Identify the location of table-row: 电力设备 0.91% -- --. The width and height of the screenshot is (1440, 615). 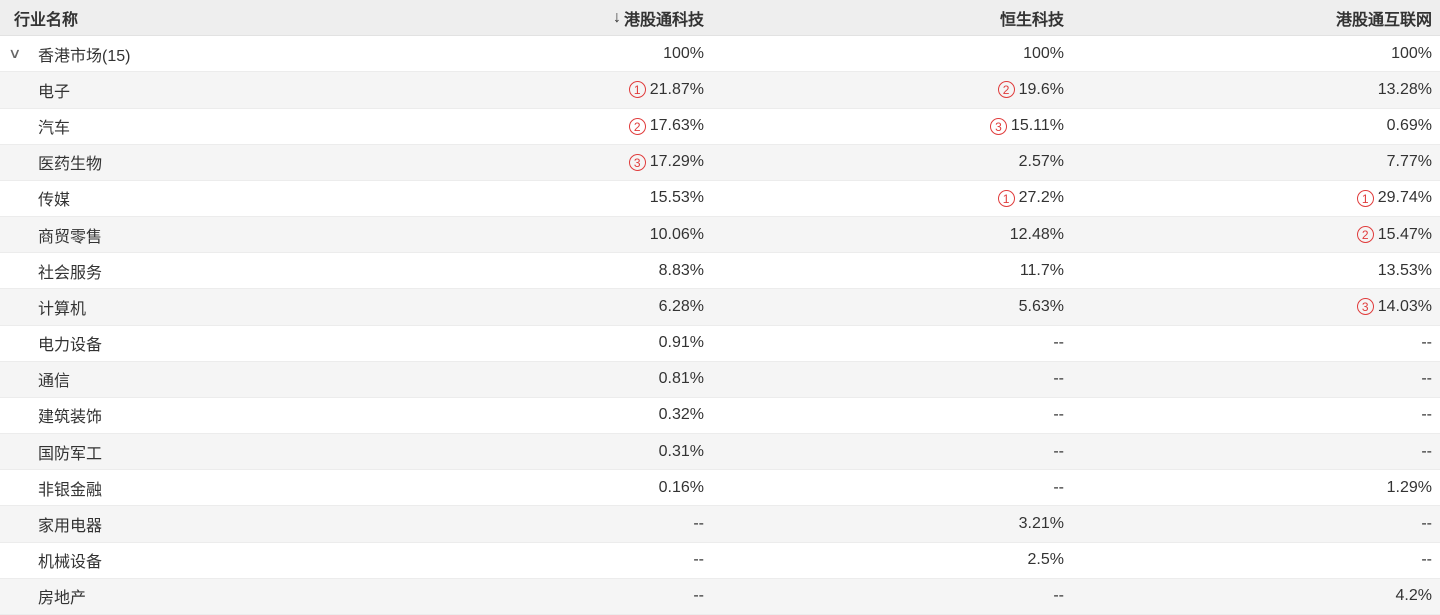
(720, 343).